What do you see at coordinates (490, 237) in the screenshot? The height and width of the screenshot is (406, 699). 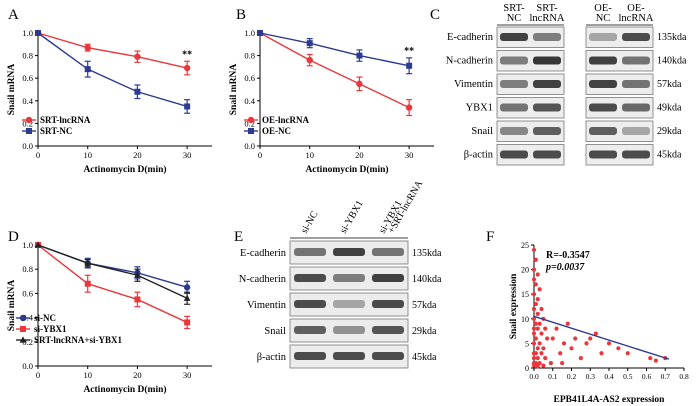 I see `panel-label-F: F` at bounding box center [490, 237].